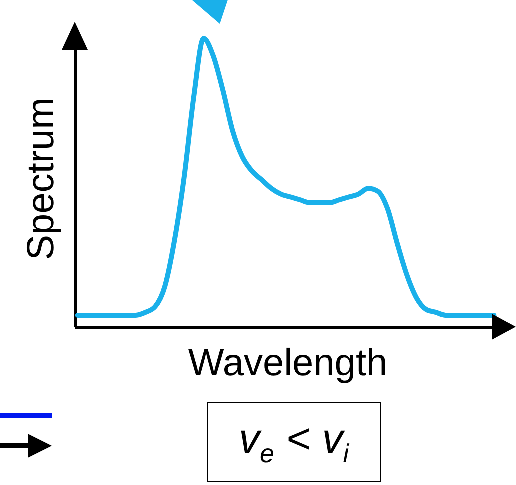 The height and width of the screenshot is (485, 516). Describe the element at coordinates (294, 442) in the screenshot. I see `text: v$_{e}$ < v$_{i}$` at that location.